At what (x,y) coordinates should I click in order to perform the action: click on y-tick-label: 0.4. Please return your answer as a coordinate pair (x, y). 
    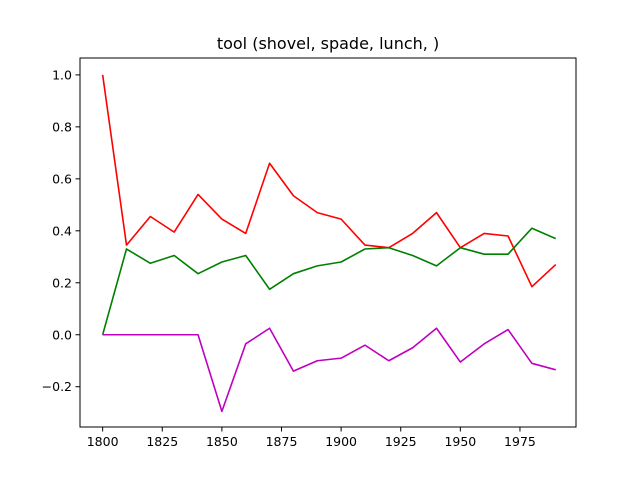
    Looking at the image, I should click on (62, 230).